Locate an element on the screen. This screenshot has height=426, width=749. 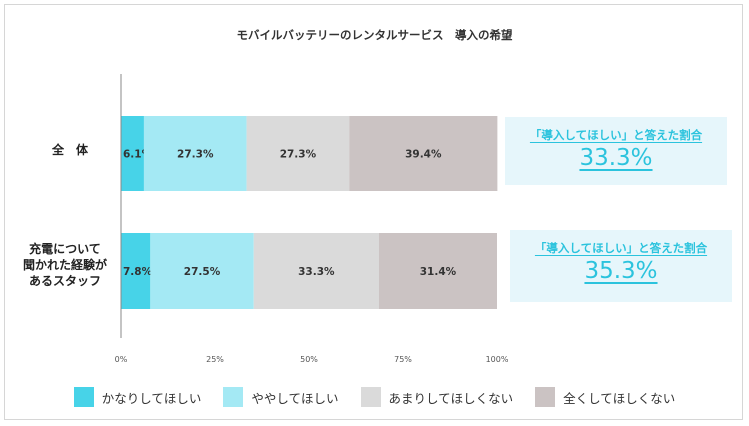
legend-label: 全くしてほしくない is located at coordinates (619, 398).